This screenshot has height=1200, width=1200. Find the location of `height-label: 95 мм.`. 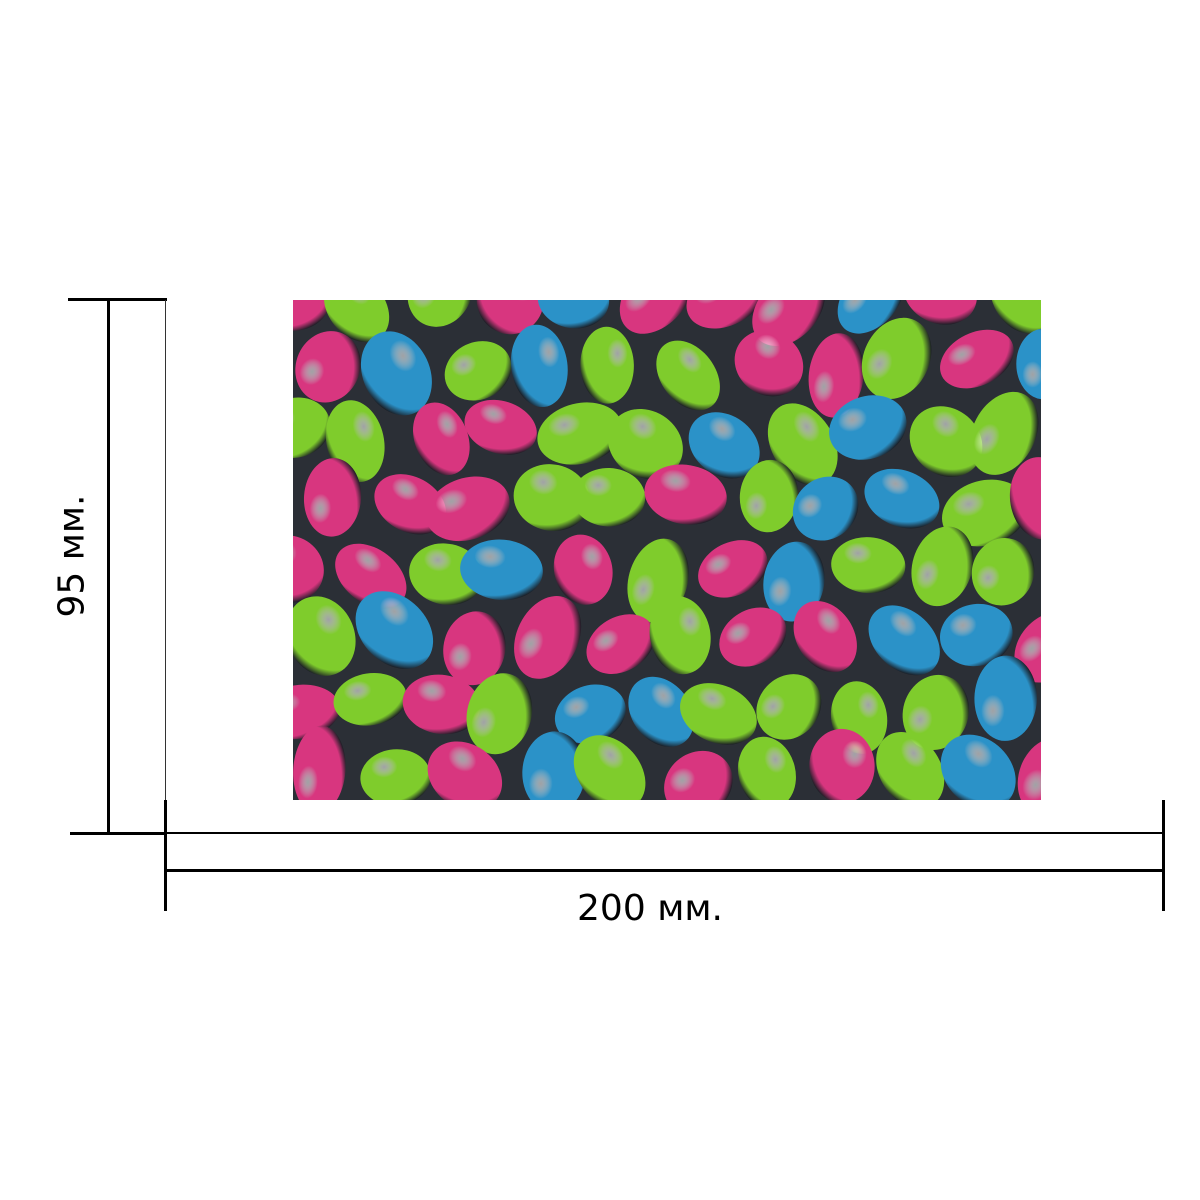

height-label: 95 мм. is located at coordinates (72, 556).